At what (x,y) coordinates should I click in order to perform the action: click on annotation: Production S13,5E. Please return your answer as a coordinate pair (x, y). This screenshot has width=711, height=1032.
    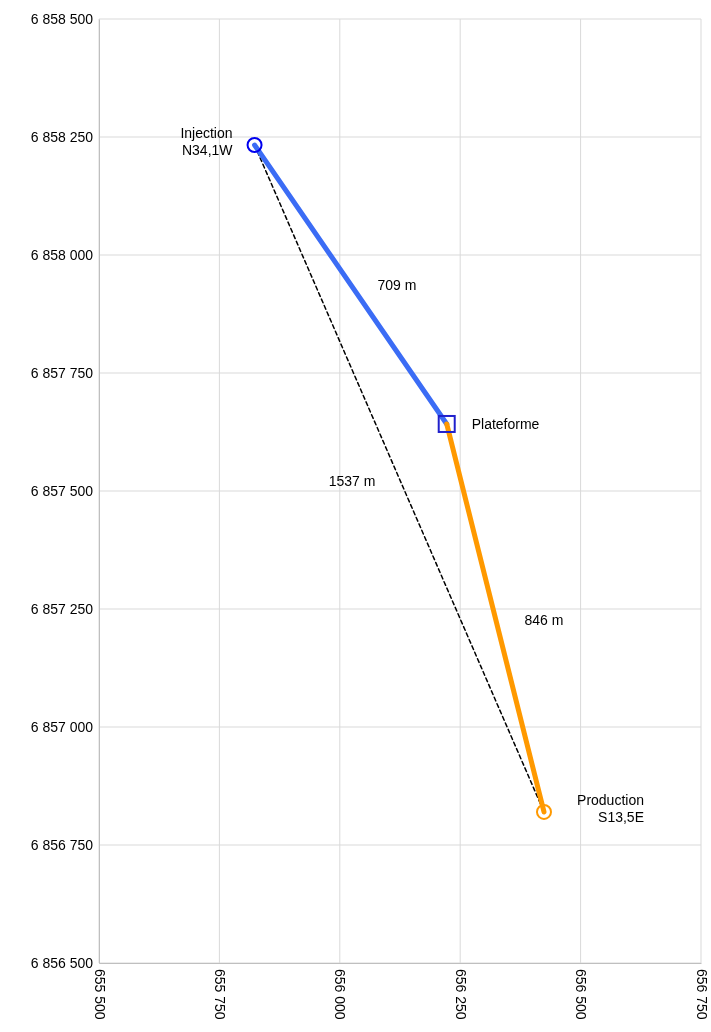
    Looking at the image, I should click on (610, 808).